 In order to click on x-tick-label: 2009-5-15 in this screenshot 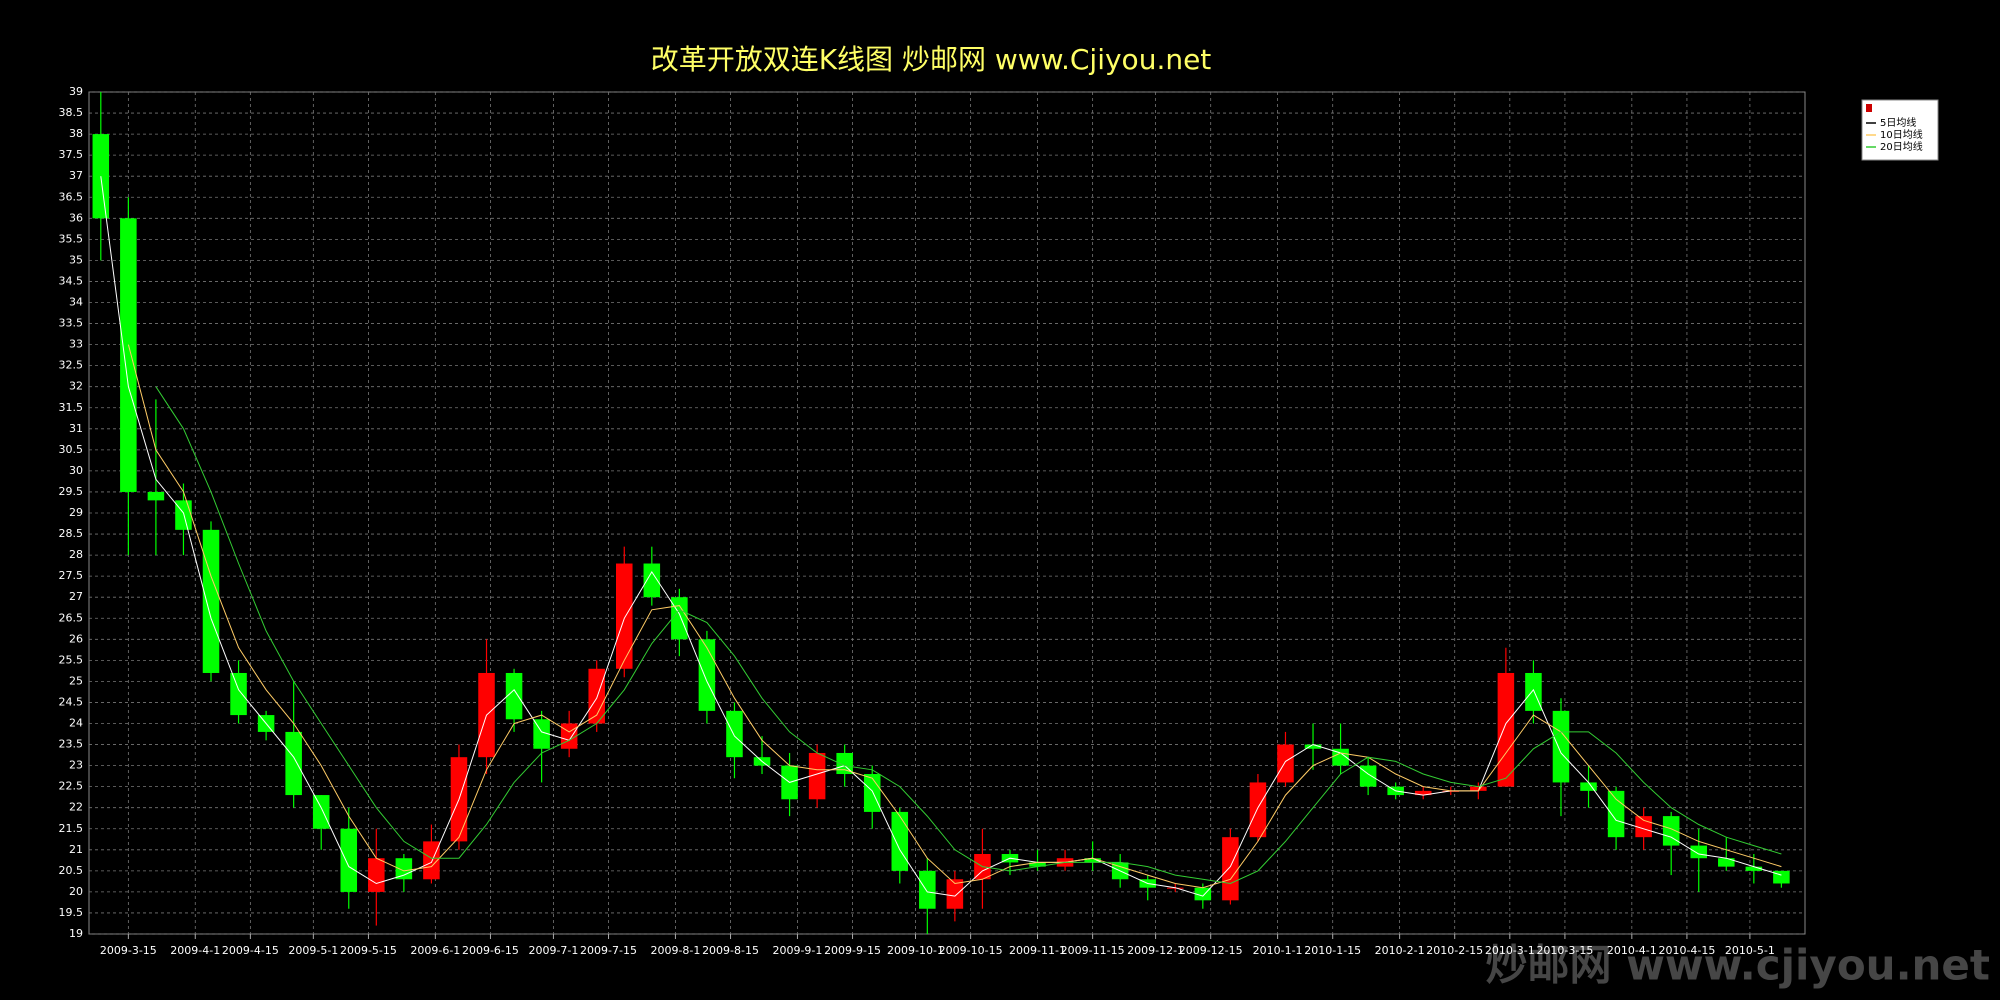, I will do `click(368, 950)`.